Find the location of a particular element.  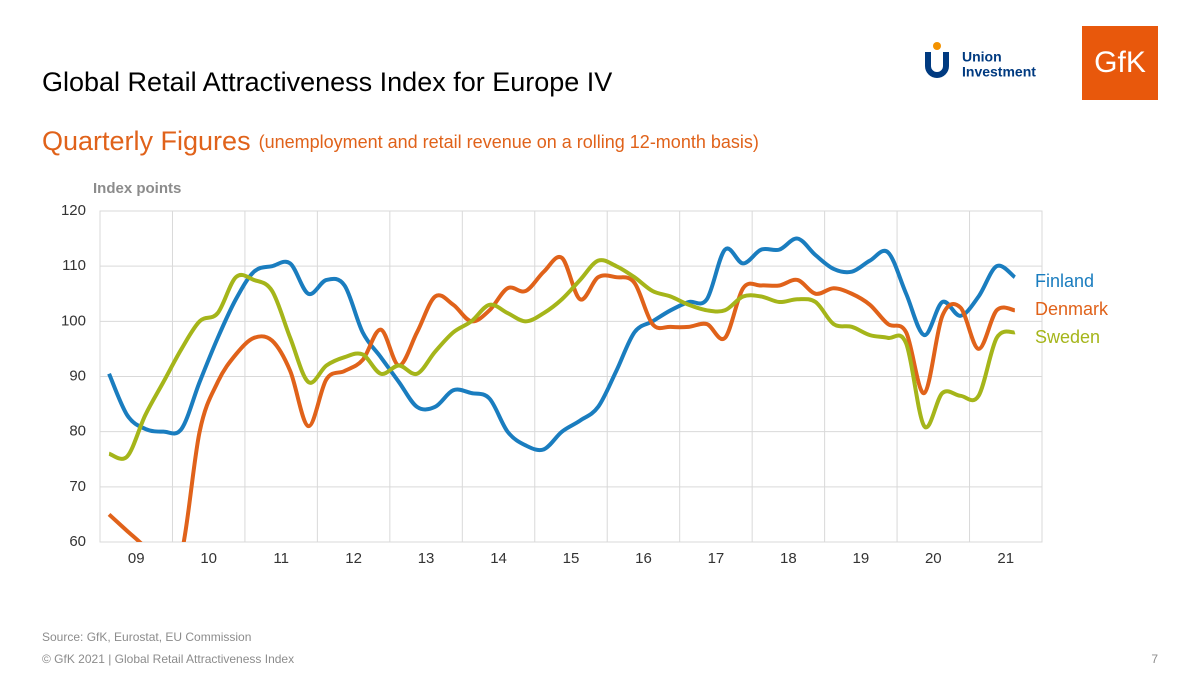

x-tick-label: 16 is located at coordinates (643, 558).